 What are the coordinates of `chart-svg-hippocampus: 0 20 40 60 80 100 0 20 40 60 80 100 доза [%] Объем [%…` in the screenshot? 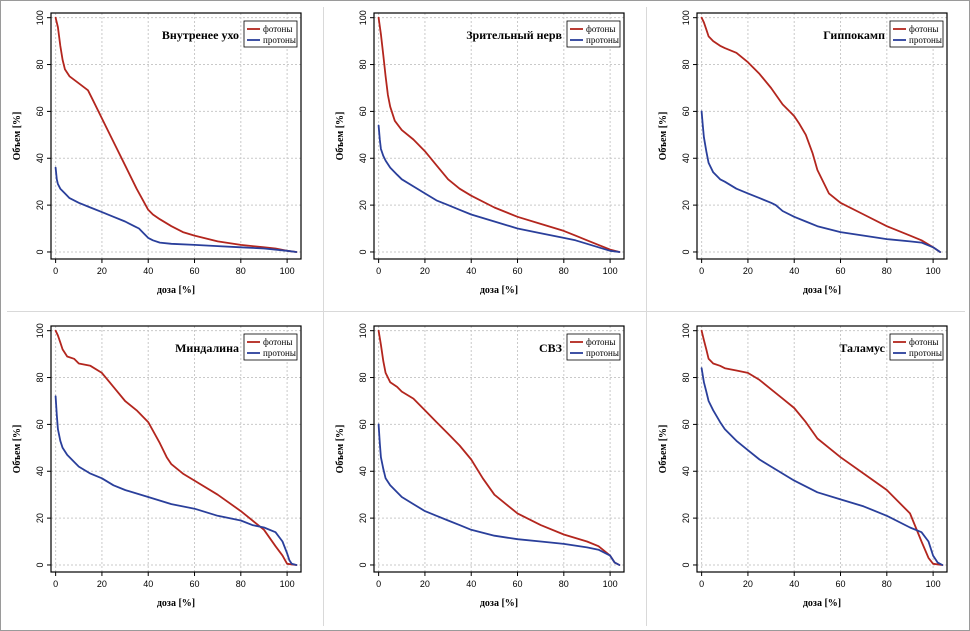 It's located at (803, 153).